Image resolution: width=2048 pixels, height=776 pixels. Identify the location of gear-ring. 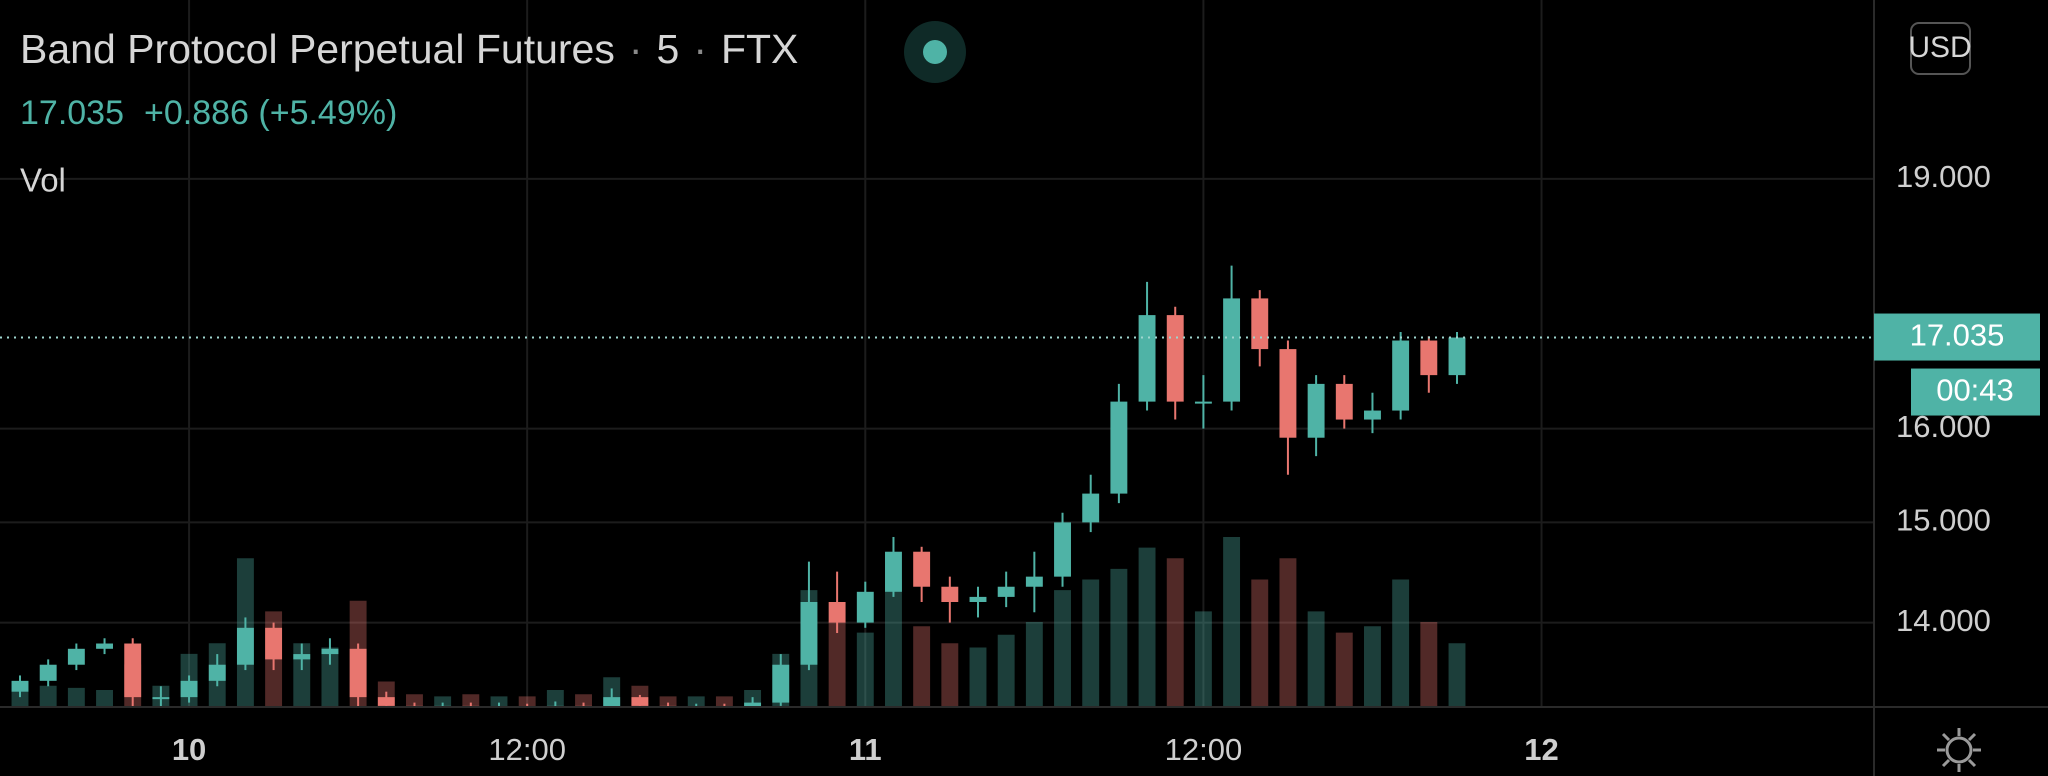
(1959, 750).